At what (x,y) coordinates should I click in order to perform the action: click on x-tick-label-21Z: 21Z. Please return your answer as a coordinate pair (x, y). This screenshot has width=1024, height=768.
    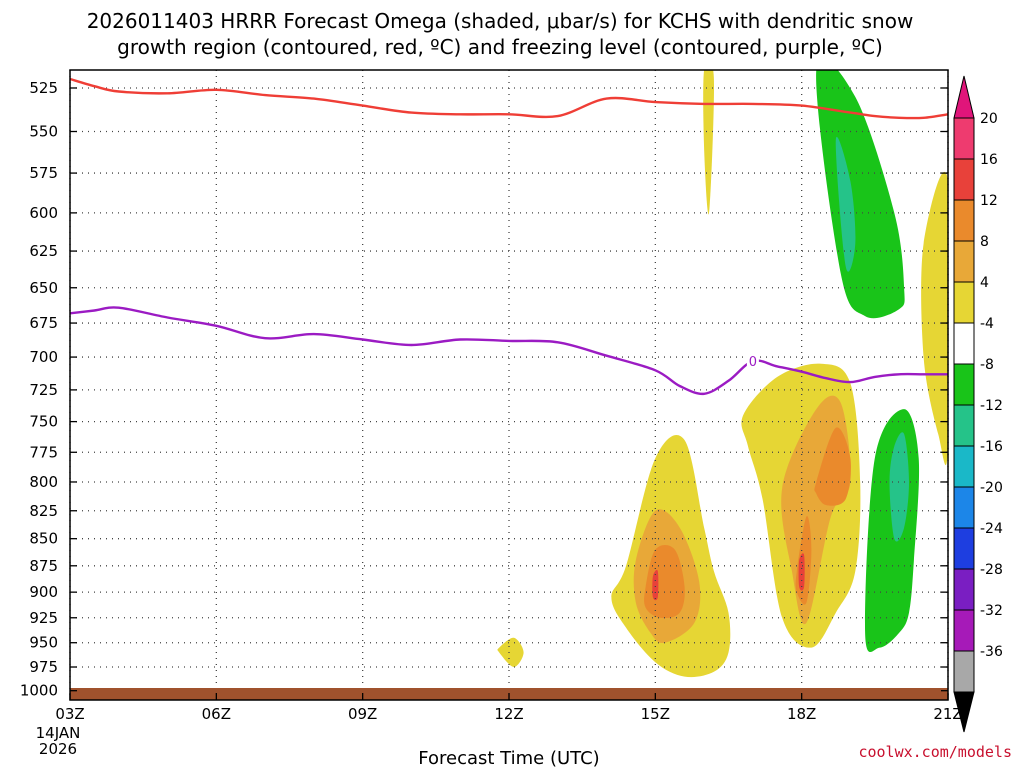
    Looking at the image, I should click on (947, 714).